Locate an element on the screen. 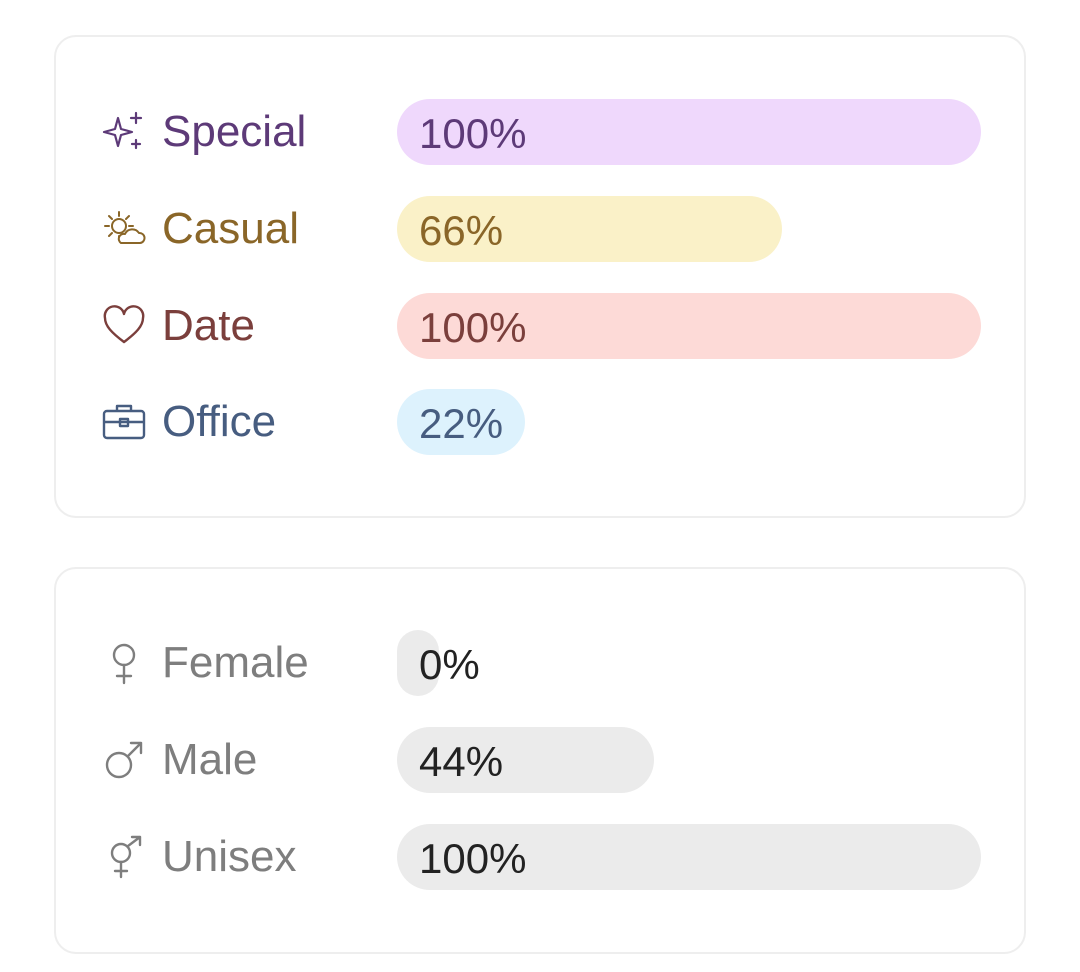 This screenshot has width=1080, height=972. male-symbol-icon is located at coordinates (124, 760).